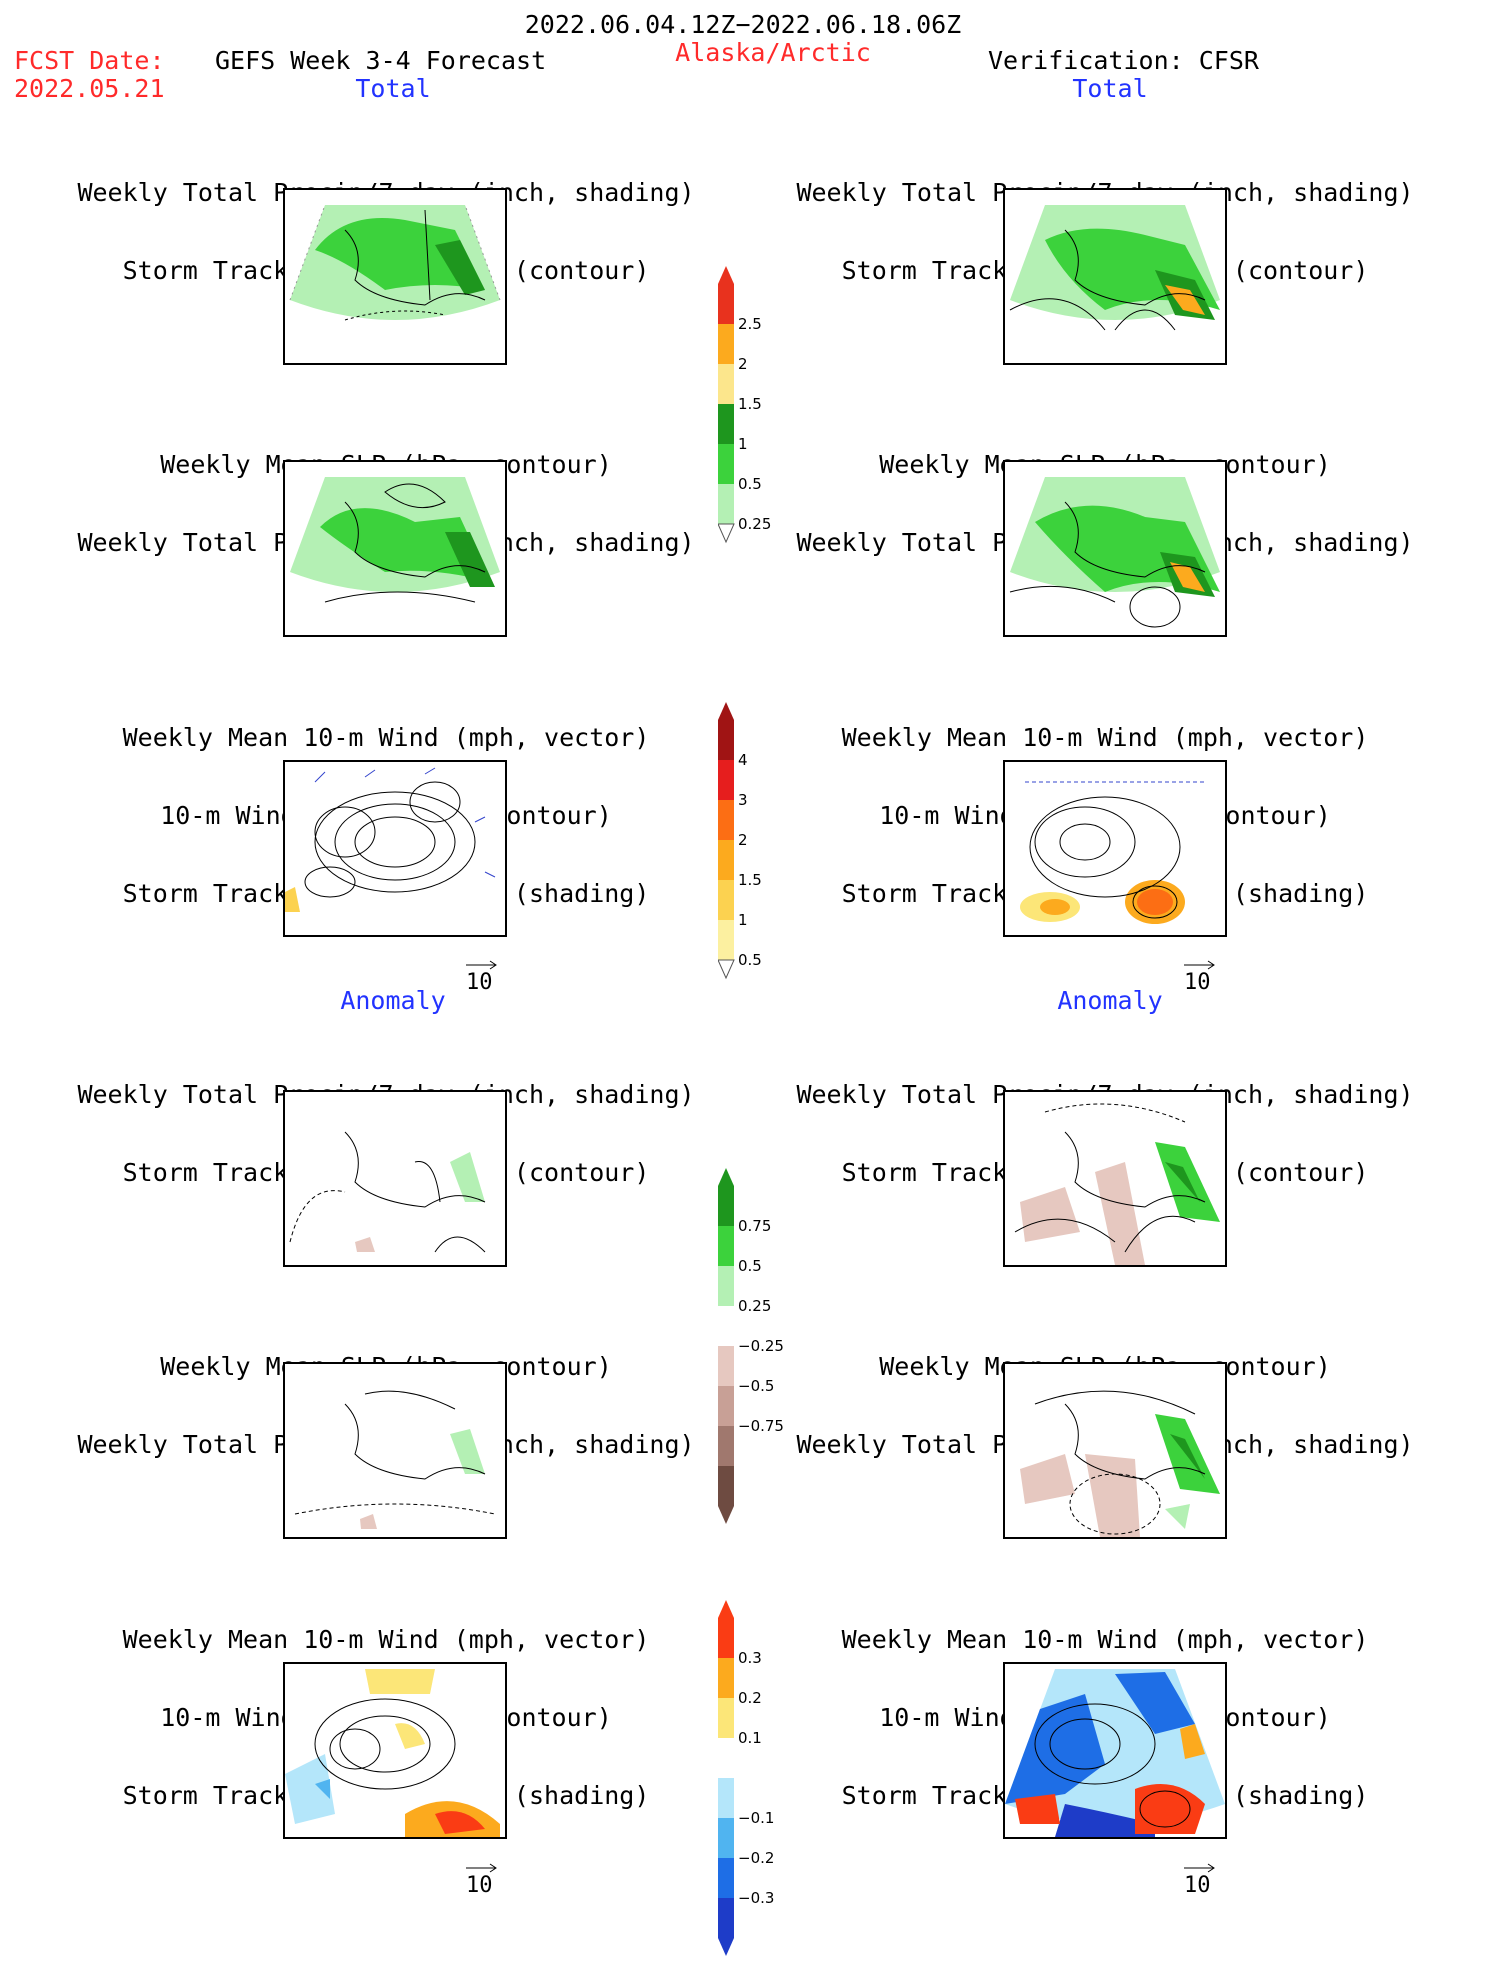  Describe the element at coordinates (395, 276) in the screenshot. I see `map-total-precip-fcst` at that location.